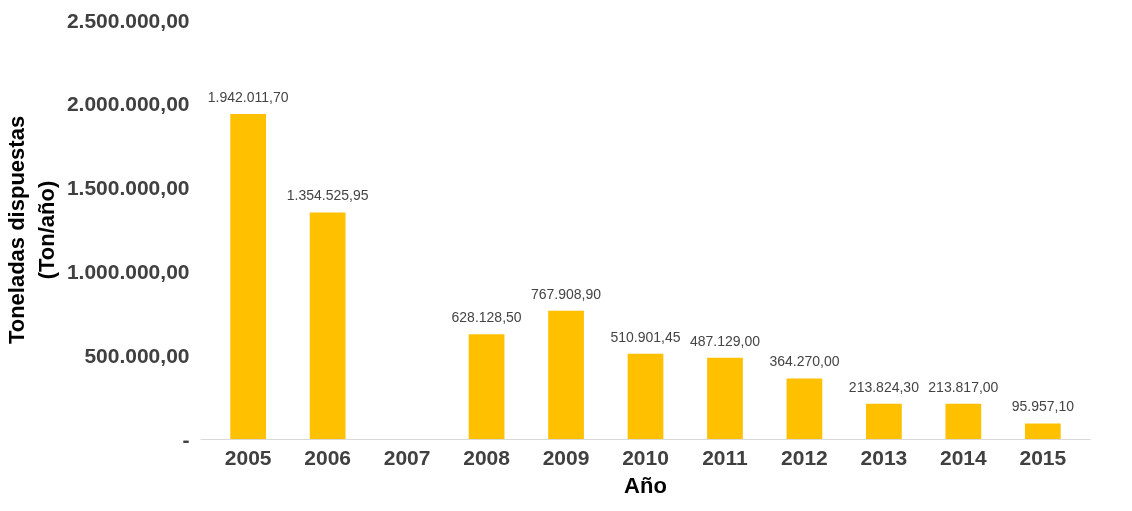 This screenshot has width=1132, height=511. Describe the element at coordinates (186, 439) in the screenshot. I see `y-tick-label: -` at that location.